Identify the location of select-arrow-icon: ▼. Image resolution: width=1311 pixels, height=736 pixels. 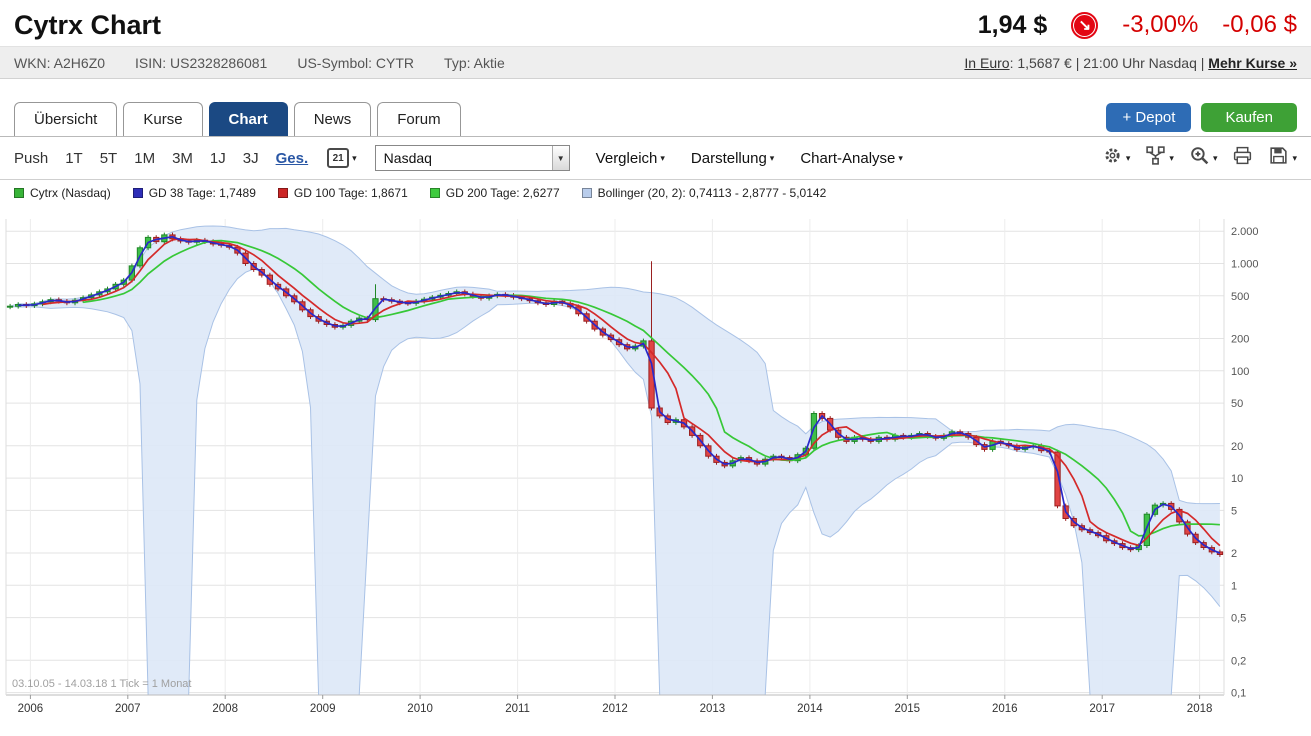
(560, 158).